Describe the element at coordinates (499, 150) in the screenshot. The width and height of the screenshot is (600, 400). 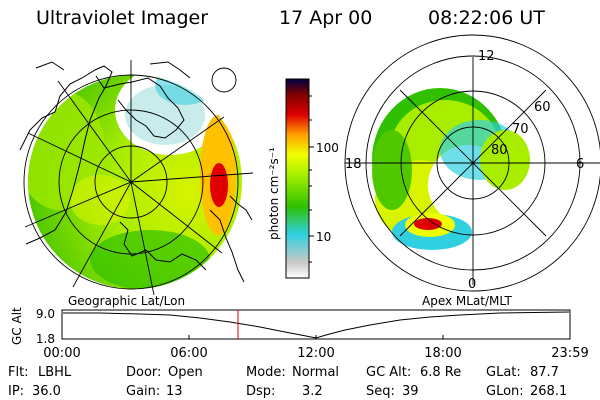
I see `mlat-label-80: 80` at that location.